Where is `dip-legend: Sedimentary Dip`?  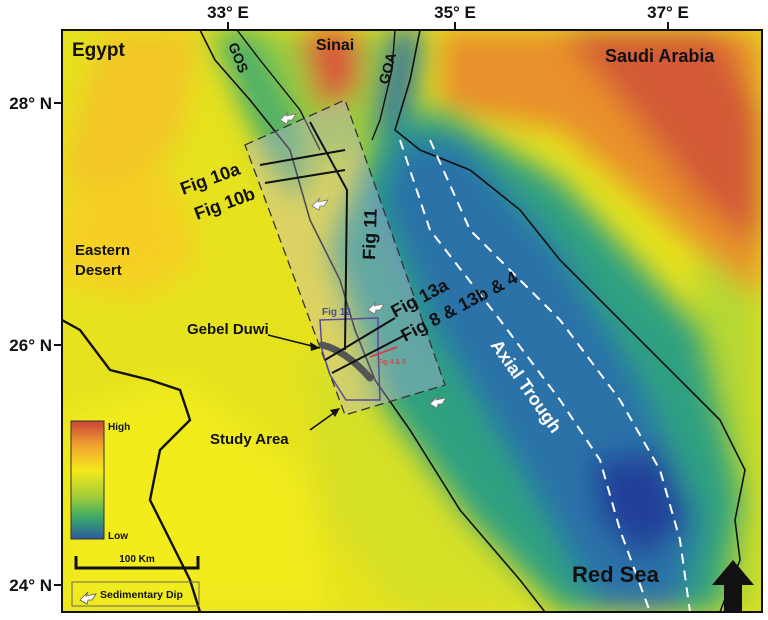 dip-legend: Sedimentary Dip is located at coordinates (135, 594).